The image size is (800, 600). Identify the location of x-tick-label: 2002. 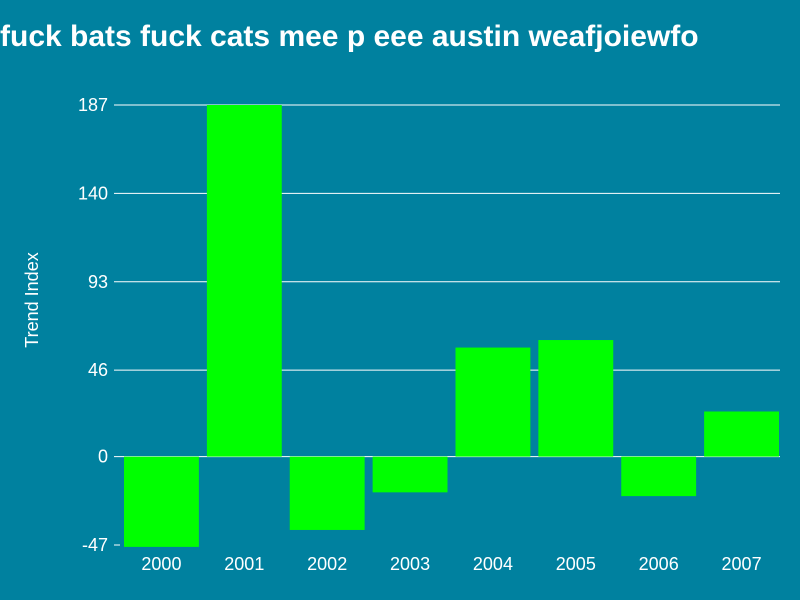
(327, 564).